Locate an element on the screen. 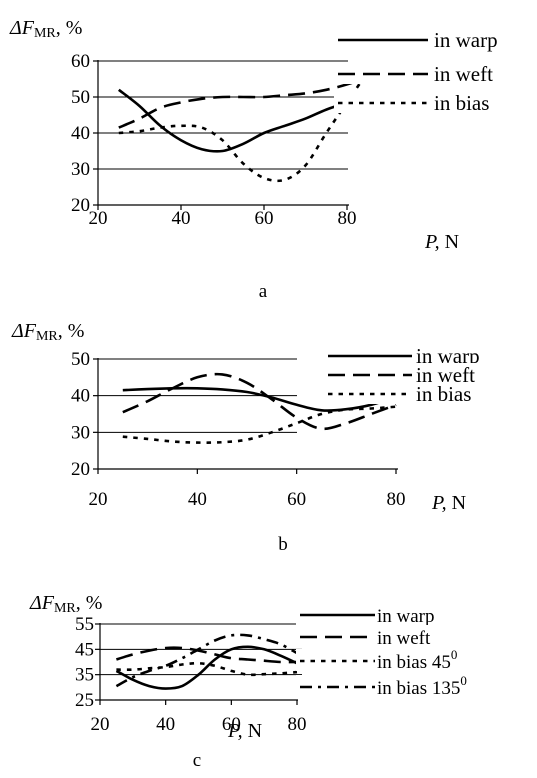 The image size is (537, 778). legend-label-text: in bias 135 is located at coordinates (418, 688).